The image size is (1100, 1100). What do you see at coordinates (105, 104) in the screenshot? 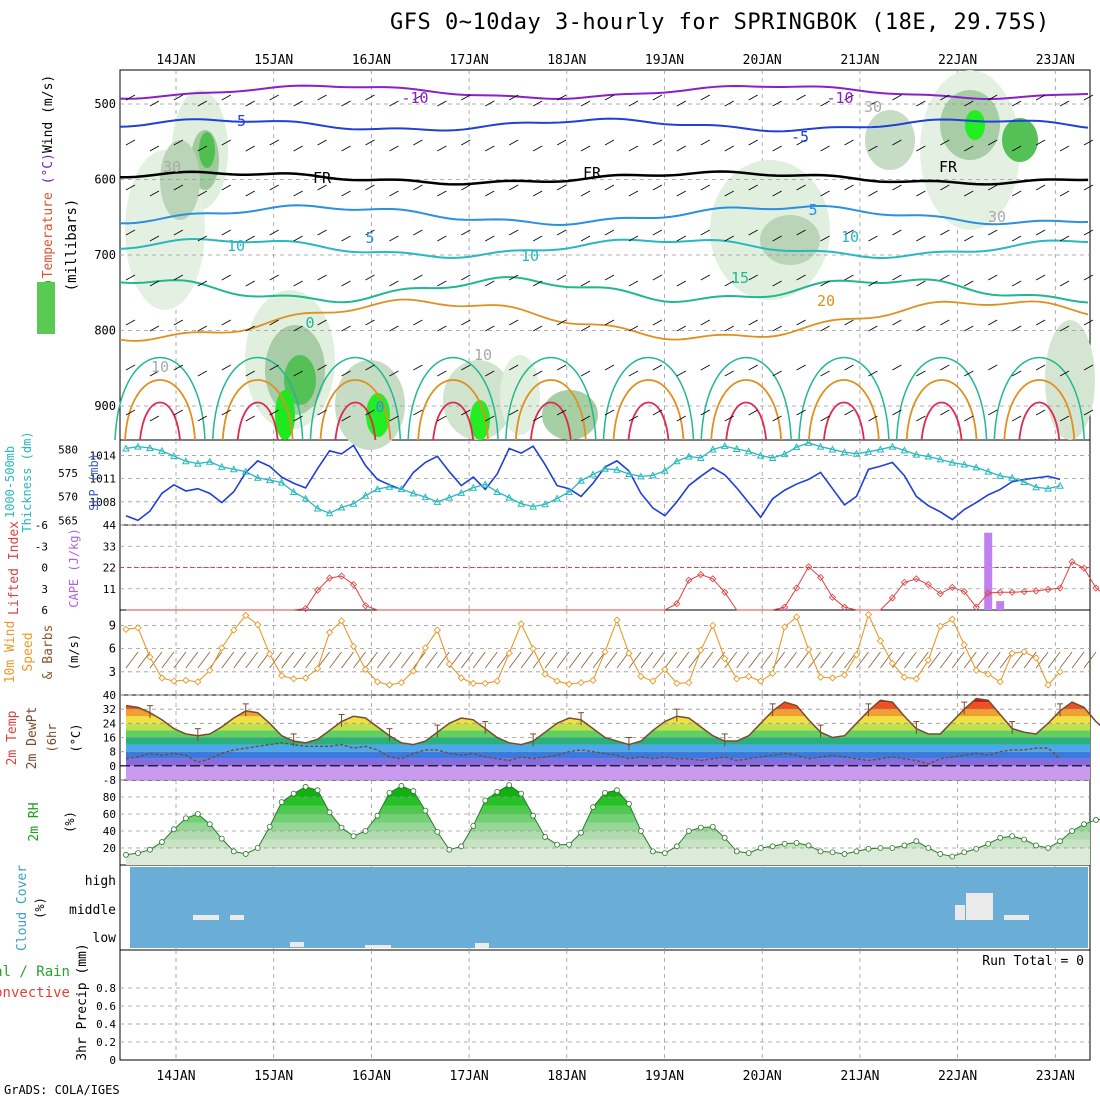
I see `ua-ytick-500: 500` at bounding box center [105, 104].